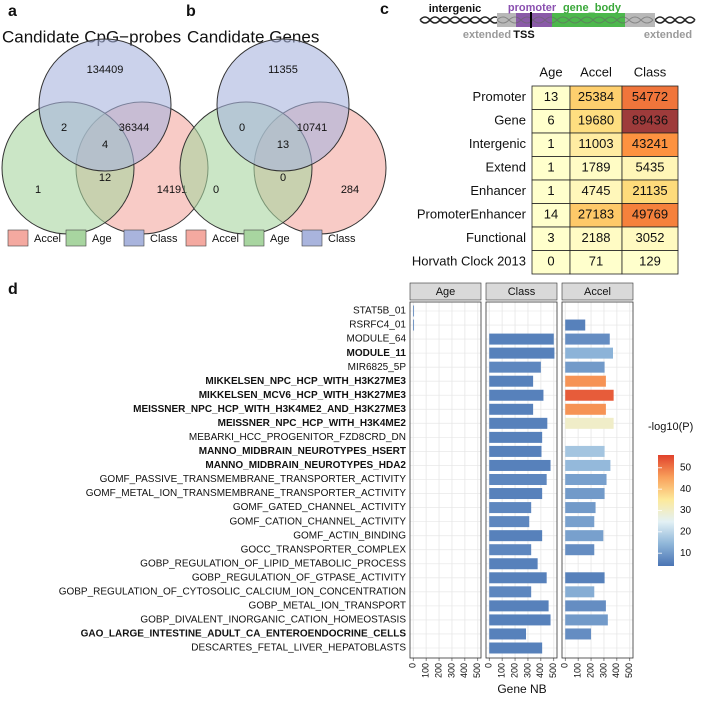 This screenshot has height=701, width=709. What do you see at coordinates (487, 35) in the screenshot?
I see `diagram-label: extended` at bounding box center [487, 35].